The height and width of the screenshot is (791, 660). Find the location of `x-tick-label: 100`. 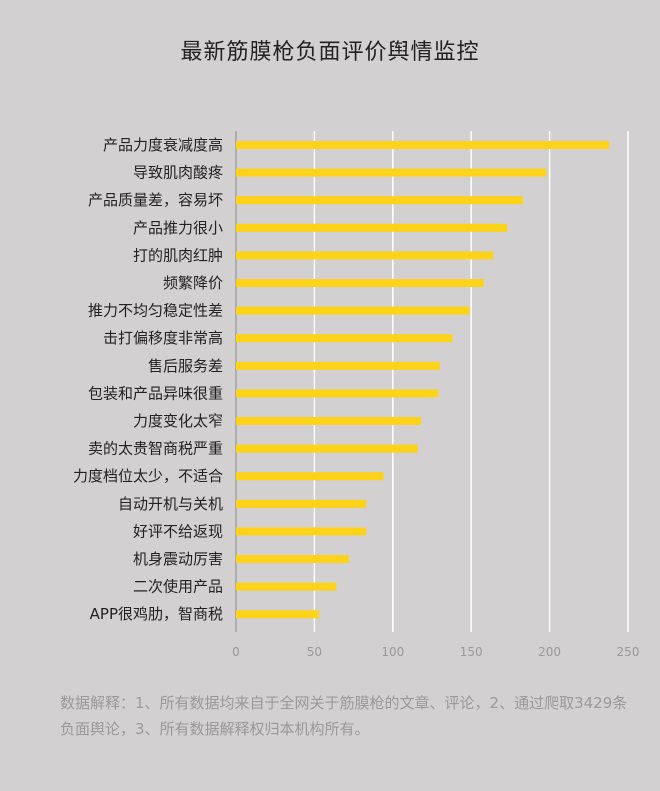

x-tick-label: 100 is located at coordinates (392, 652).